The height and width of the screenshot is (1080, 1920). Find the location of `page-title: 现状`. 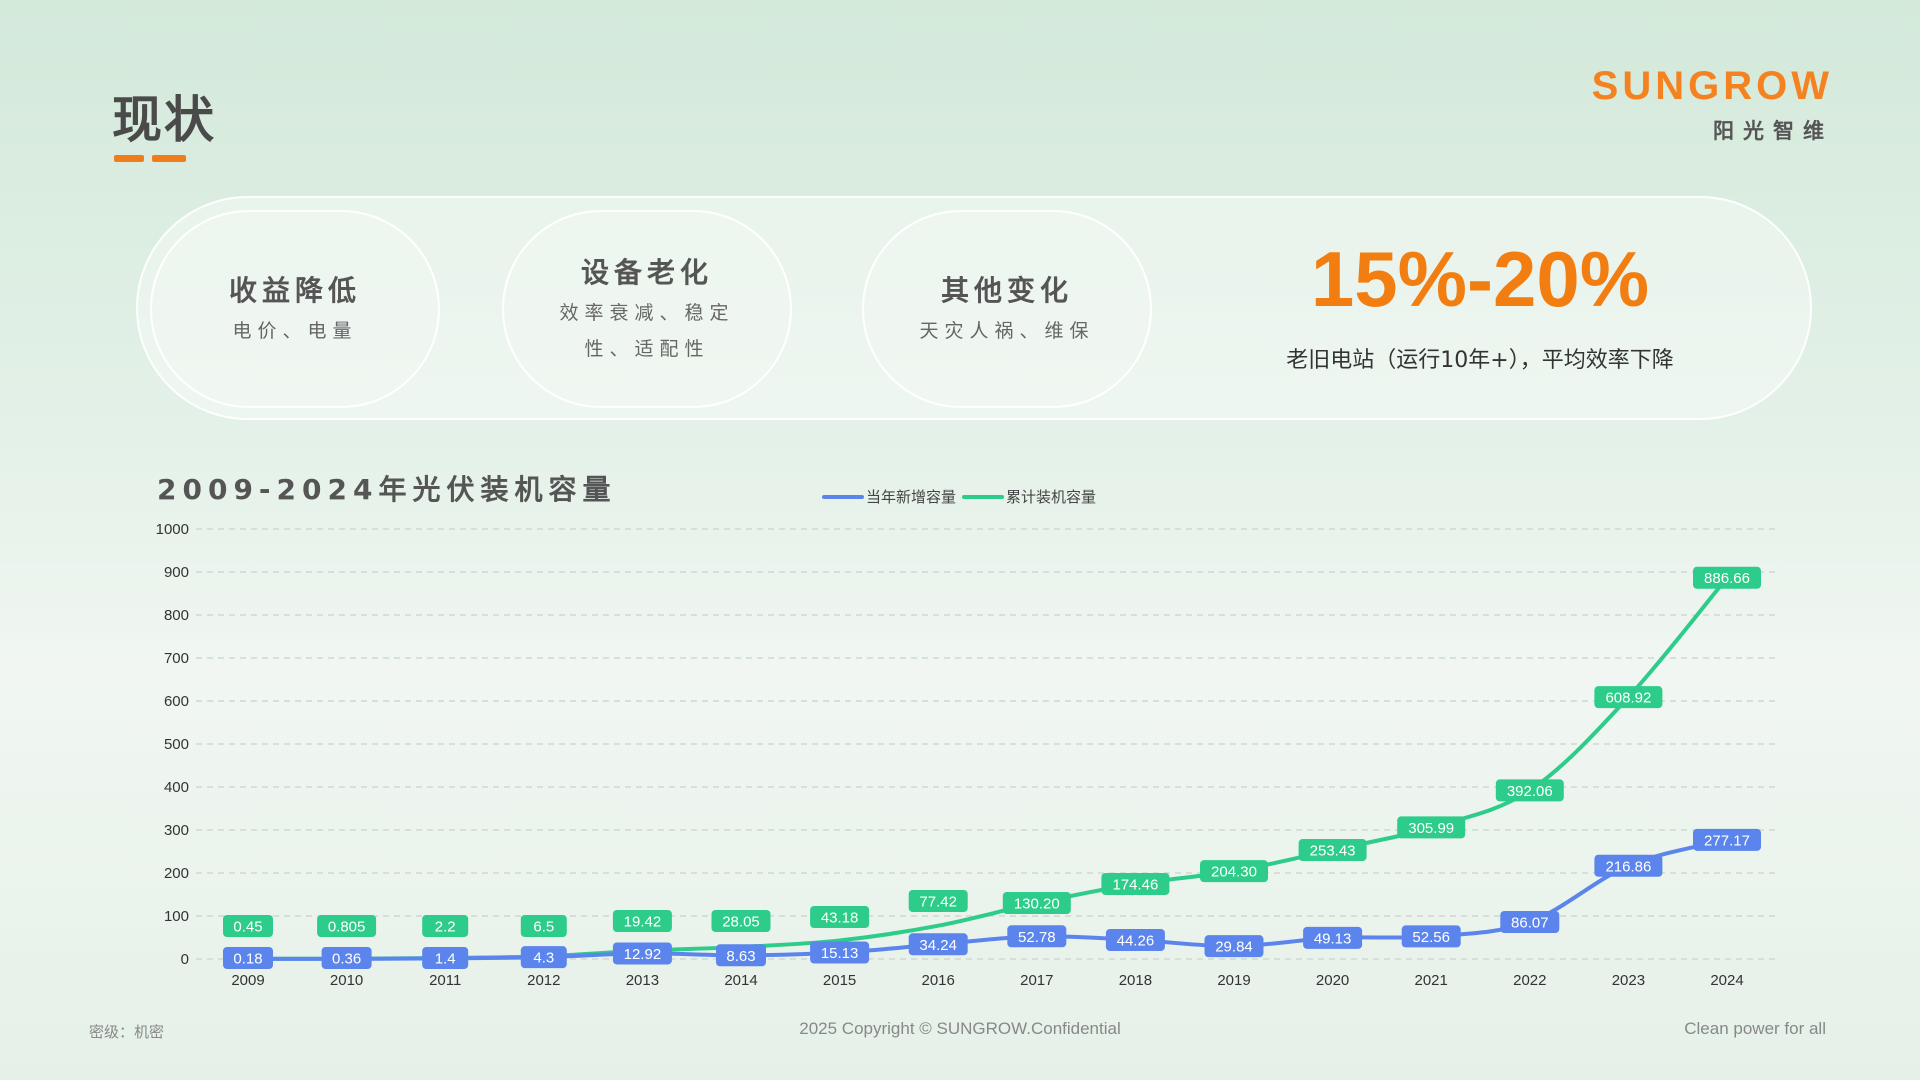

page-title: 现状 is located at coordinates (164, 120).